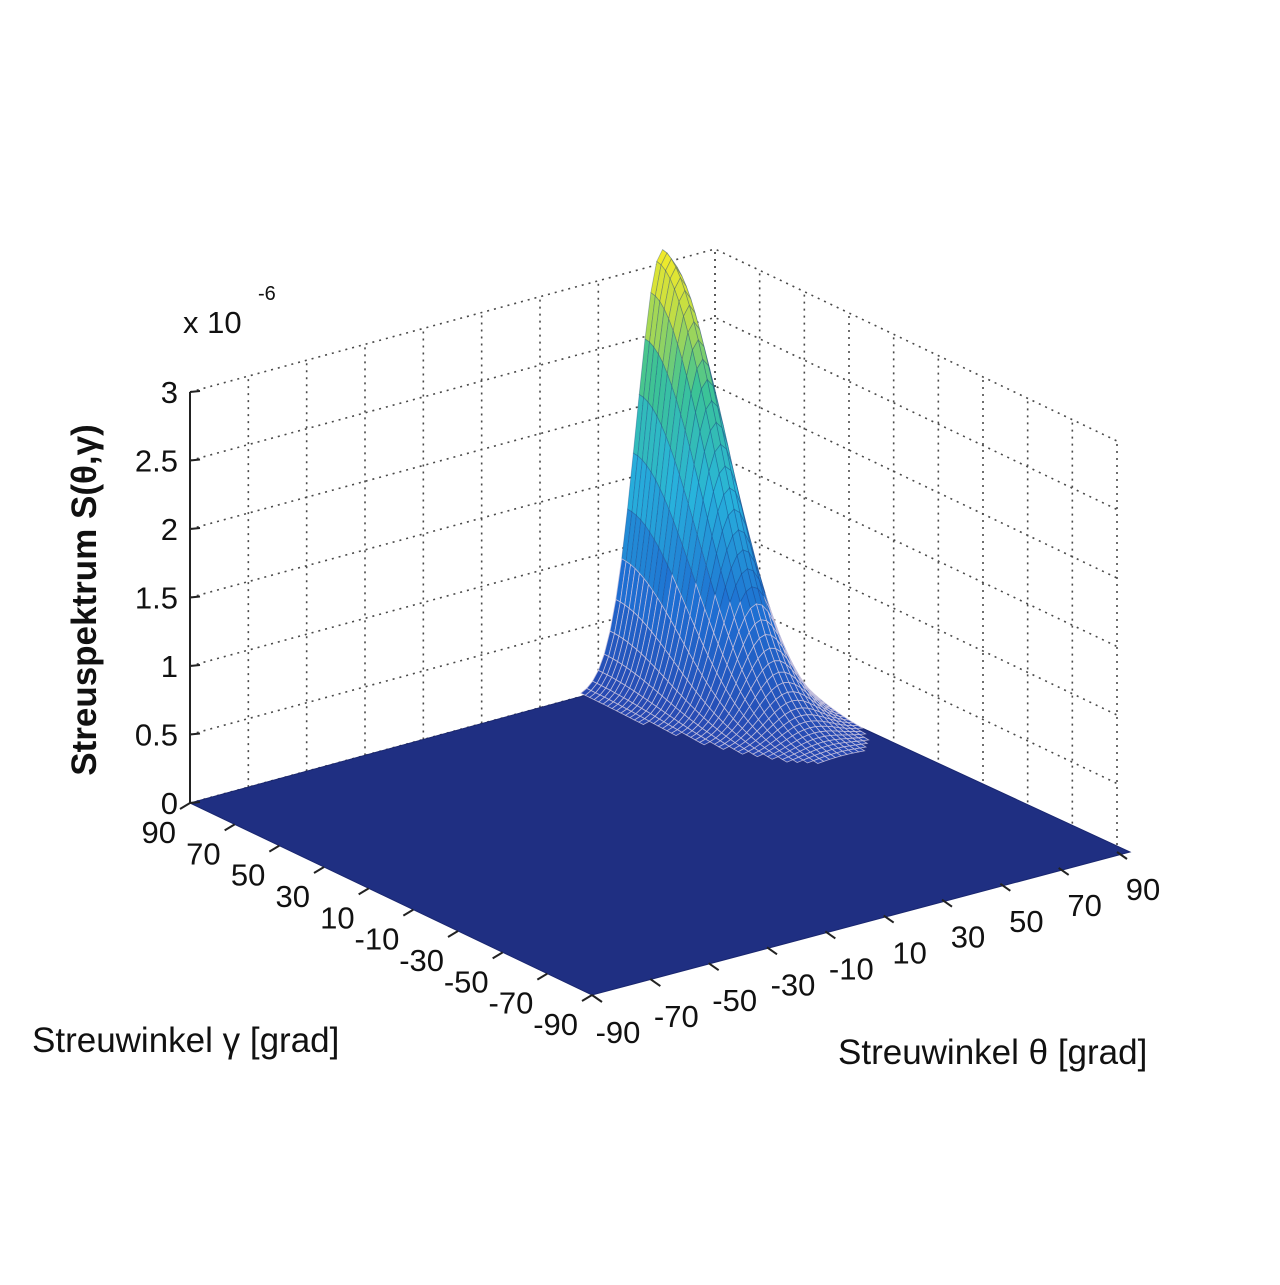 The height and width of the screenshot is (1285, 1280). I want to click on gamma-tick-label: 90, so click(159, 832).